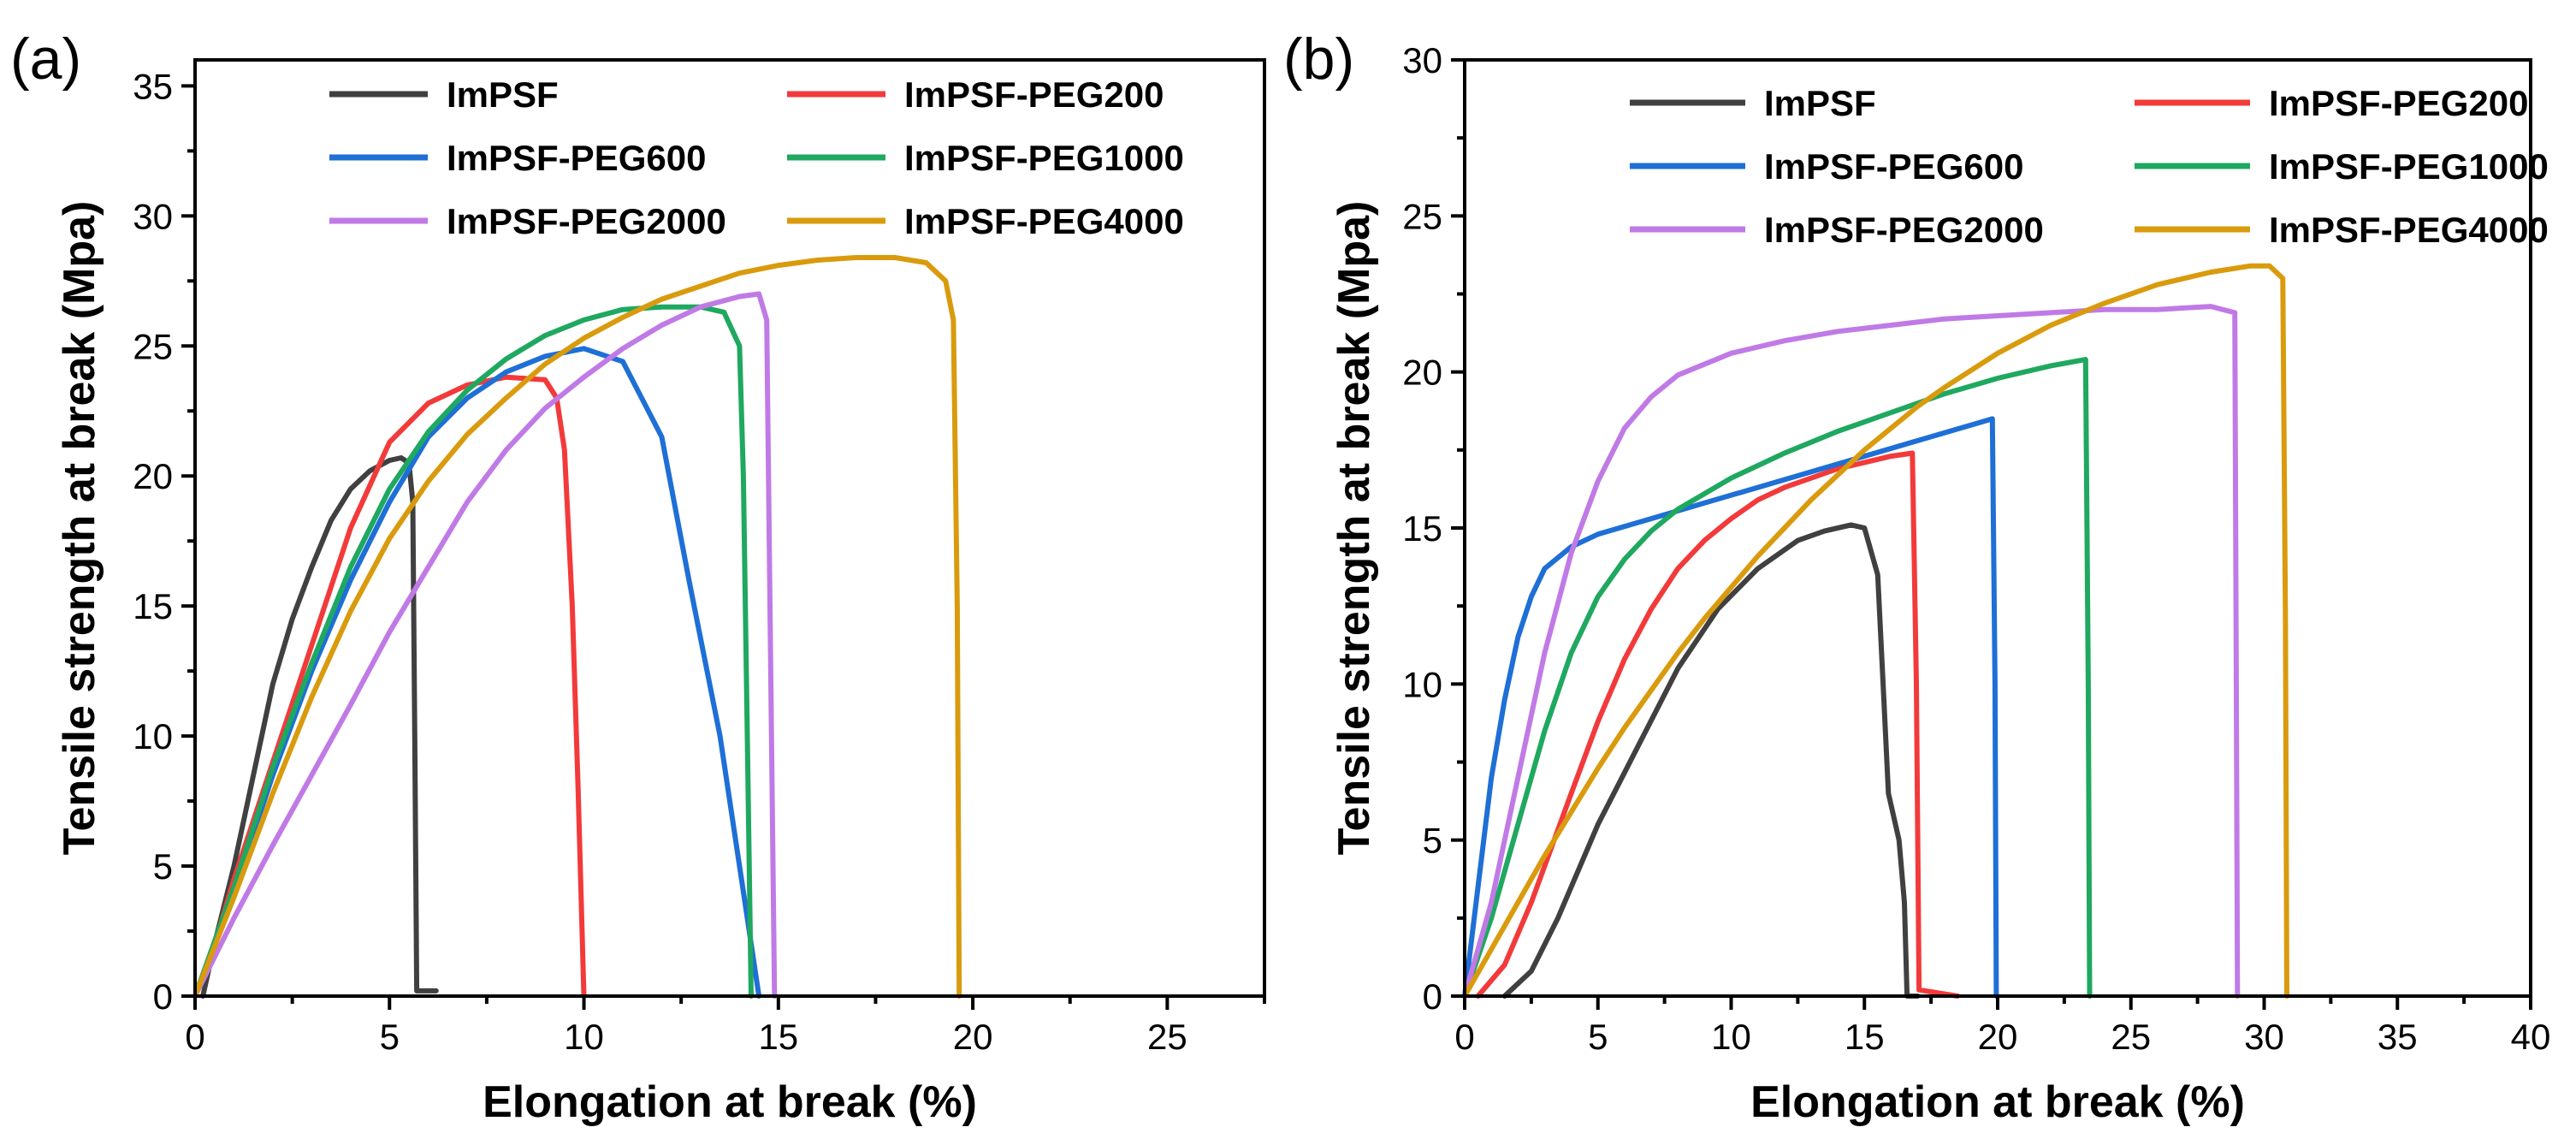 The width and height of the screenshot is (2576, 1139). Describe the element at coordinates (2398, 1037) in the screenshot. I see `x-tick-label: 35` at that location.